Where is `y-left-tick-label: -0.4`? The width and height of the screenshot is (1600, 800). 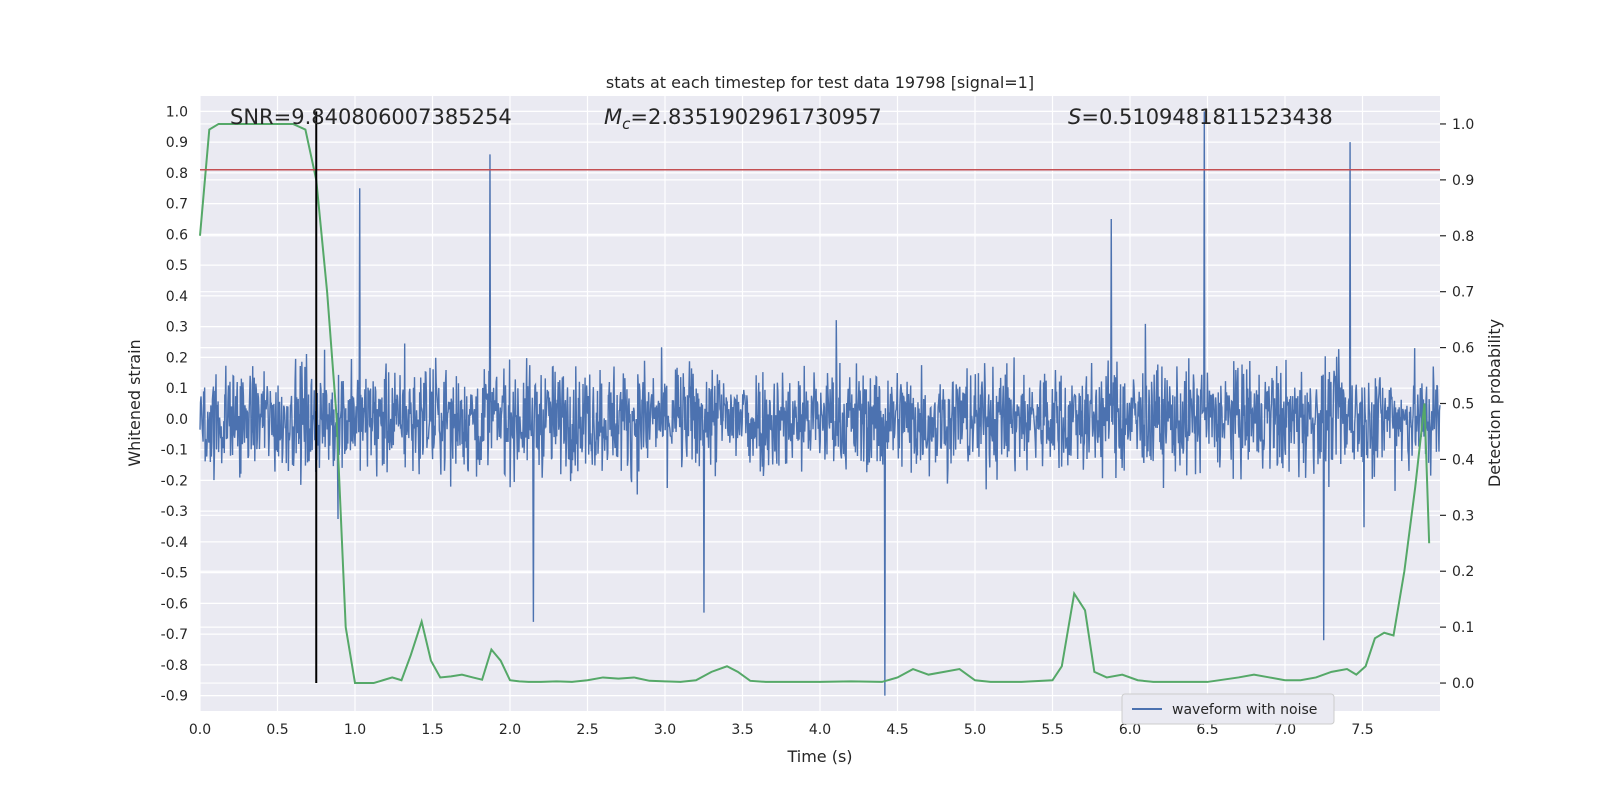 y-left-tick-label: -0.4 is located at coordinates (174, 543).